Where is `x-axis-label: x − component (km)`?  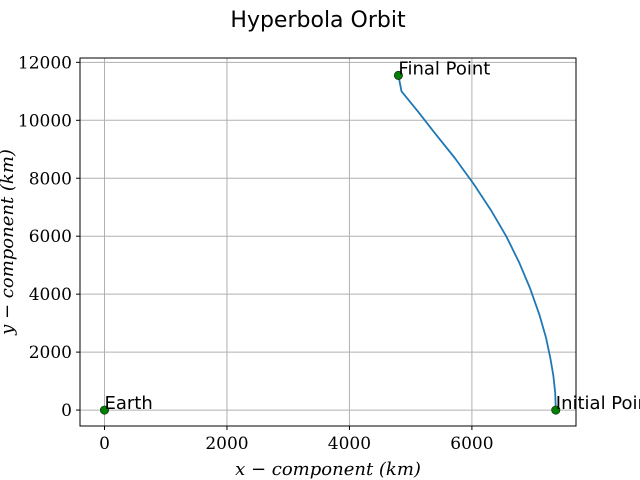 x-axis-label: x − component (km) is located at coordinates (328, 469).